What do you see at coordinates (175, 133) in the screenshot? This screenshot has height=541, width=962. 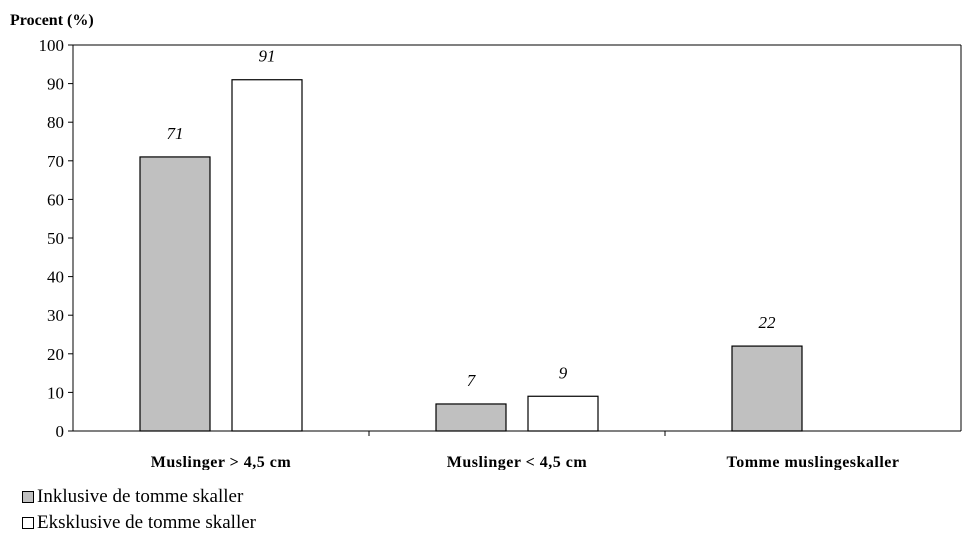 I see `data-label: 71` at bounding box center [175, 133].